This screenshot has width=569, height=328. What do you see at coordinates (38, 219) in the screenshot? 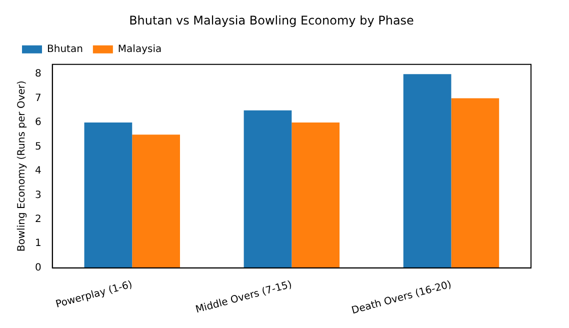
I see `y-tick-label: 2` at bounding box center [38, 219].